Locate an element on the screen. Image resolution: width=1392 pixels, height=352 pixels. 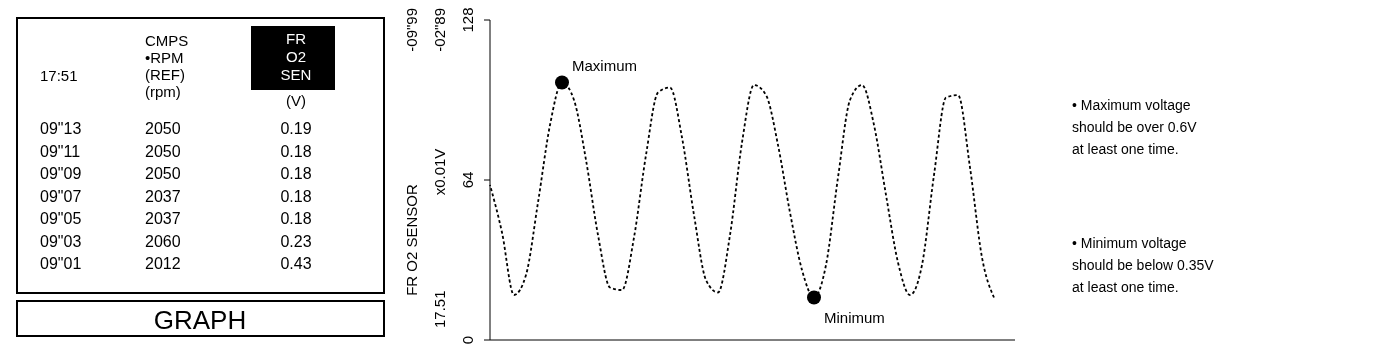
text: 2012 is located at coordinates (163, 263).